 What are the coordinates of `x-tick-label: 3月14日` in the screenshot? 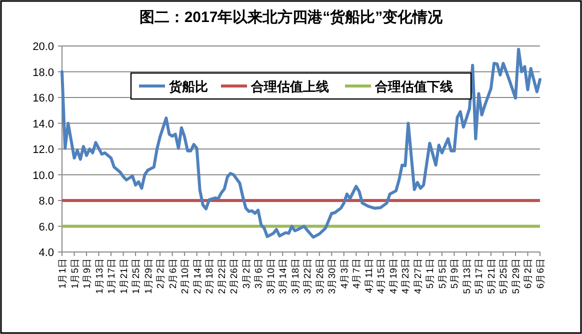 It's located at (284, 276).